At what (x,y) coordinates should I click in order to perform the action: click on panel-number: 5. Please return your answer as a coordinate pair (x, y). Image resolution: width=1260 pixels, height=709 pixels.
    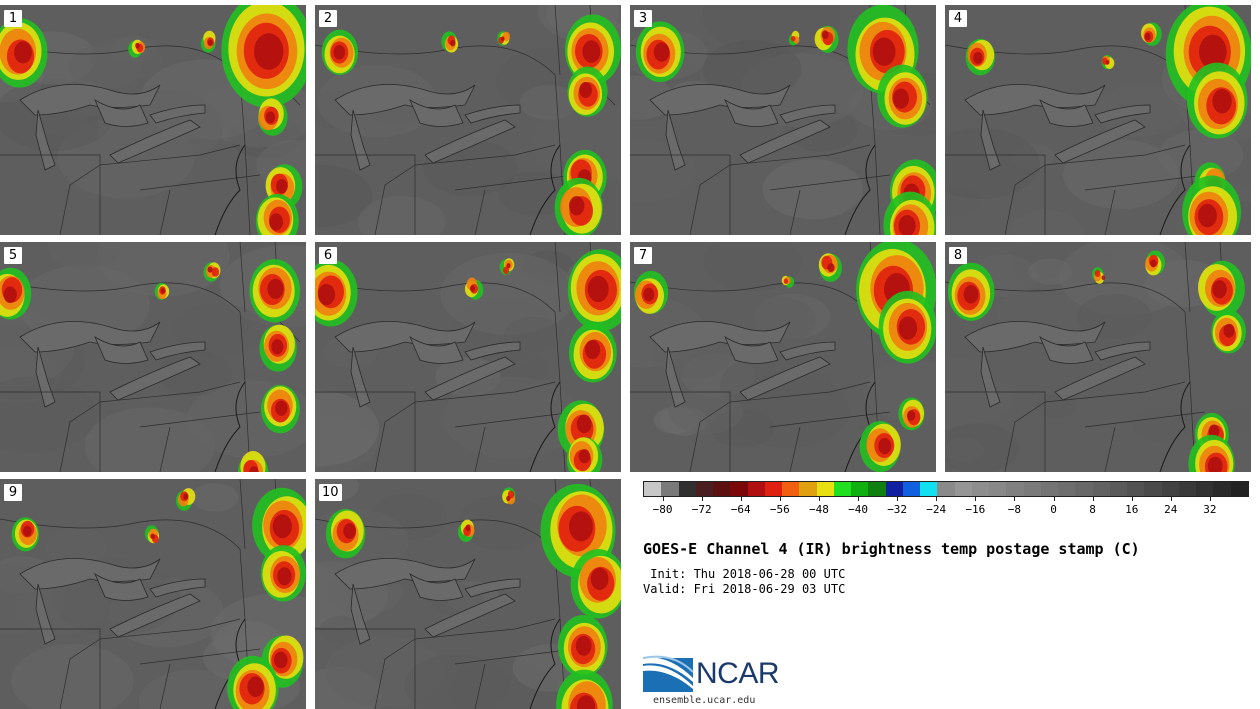
    Looking at the image, I should click on (13, 255).